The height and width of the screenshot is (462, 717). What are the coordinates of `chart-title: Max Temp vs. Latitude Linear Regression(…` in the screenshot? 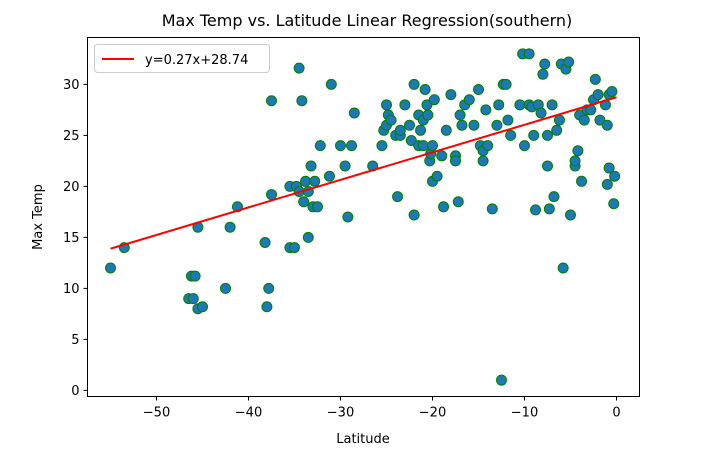 It's located at (367, 20).